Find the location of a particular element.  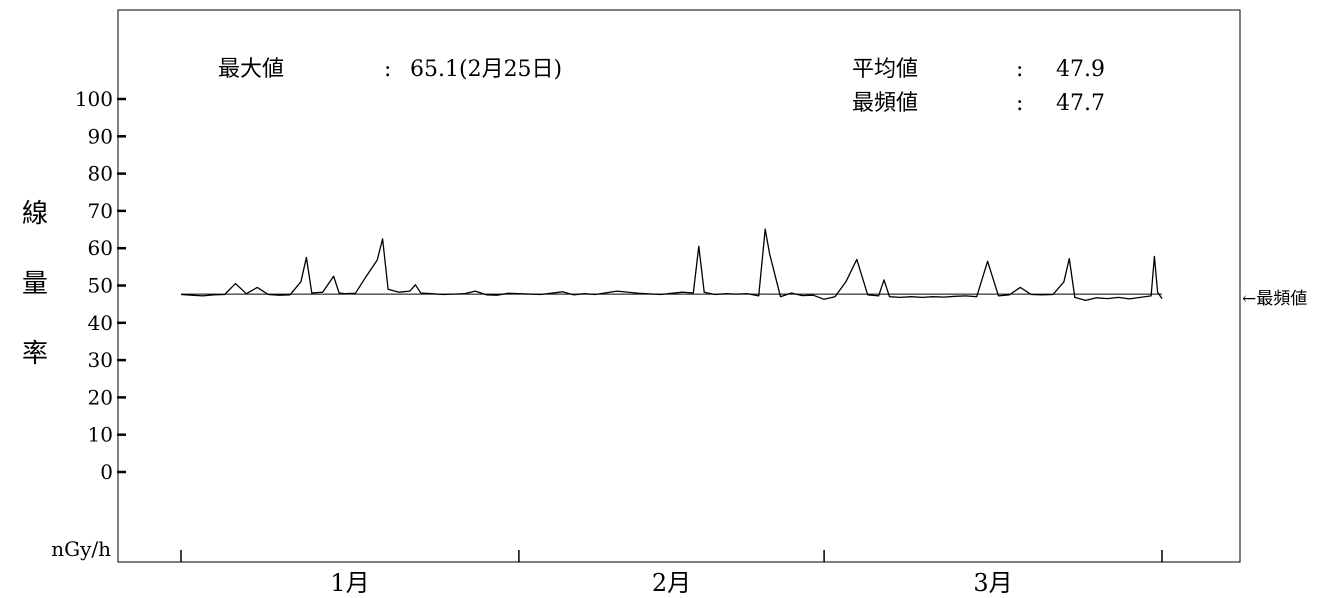

y-tick-label-100: 100 is located at coordinates (94, 99).